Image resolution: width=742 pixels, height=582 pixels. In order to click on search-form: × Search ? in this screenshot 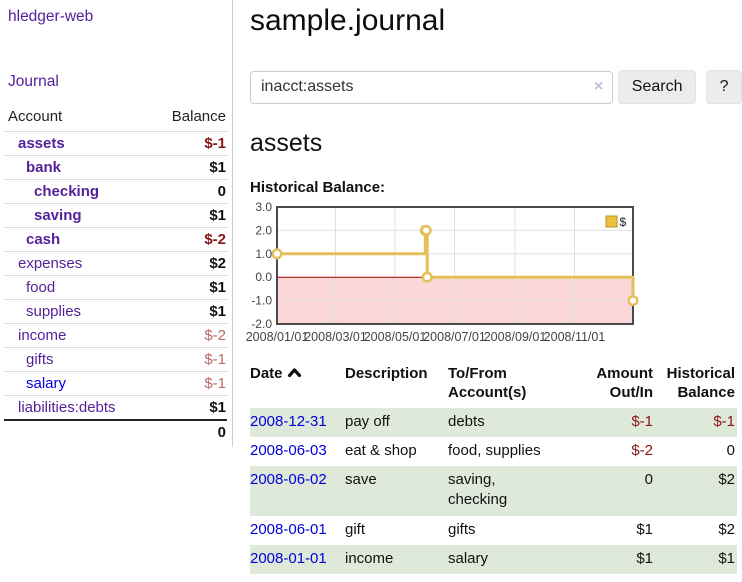, I will do `click(496, 87)`.